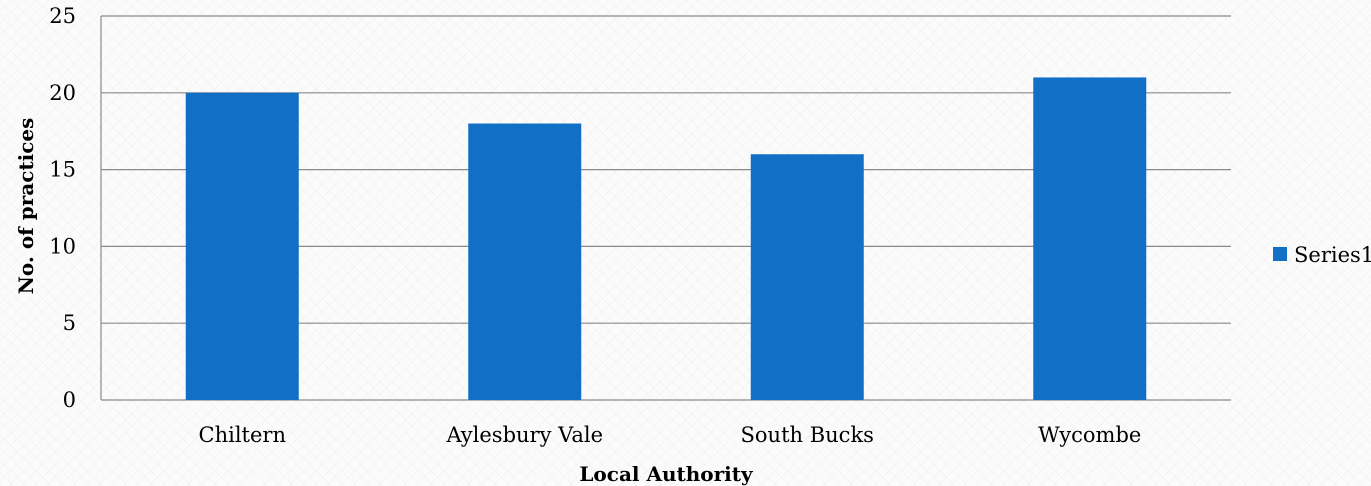 The width and height of the screenshot is (1371, 486). I want to click on x-axis-title: Local Authority, so click(666, 474).